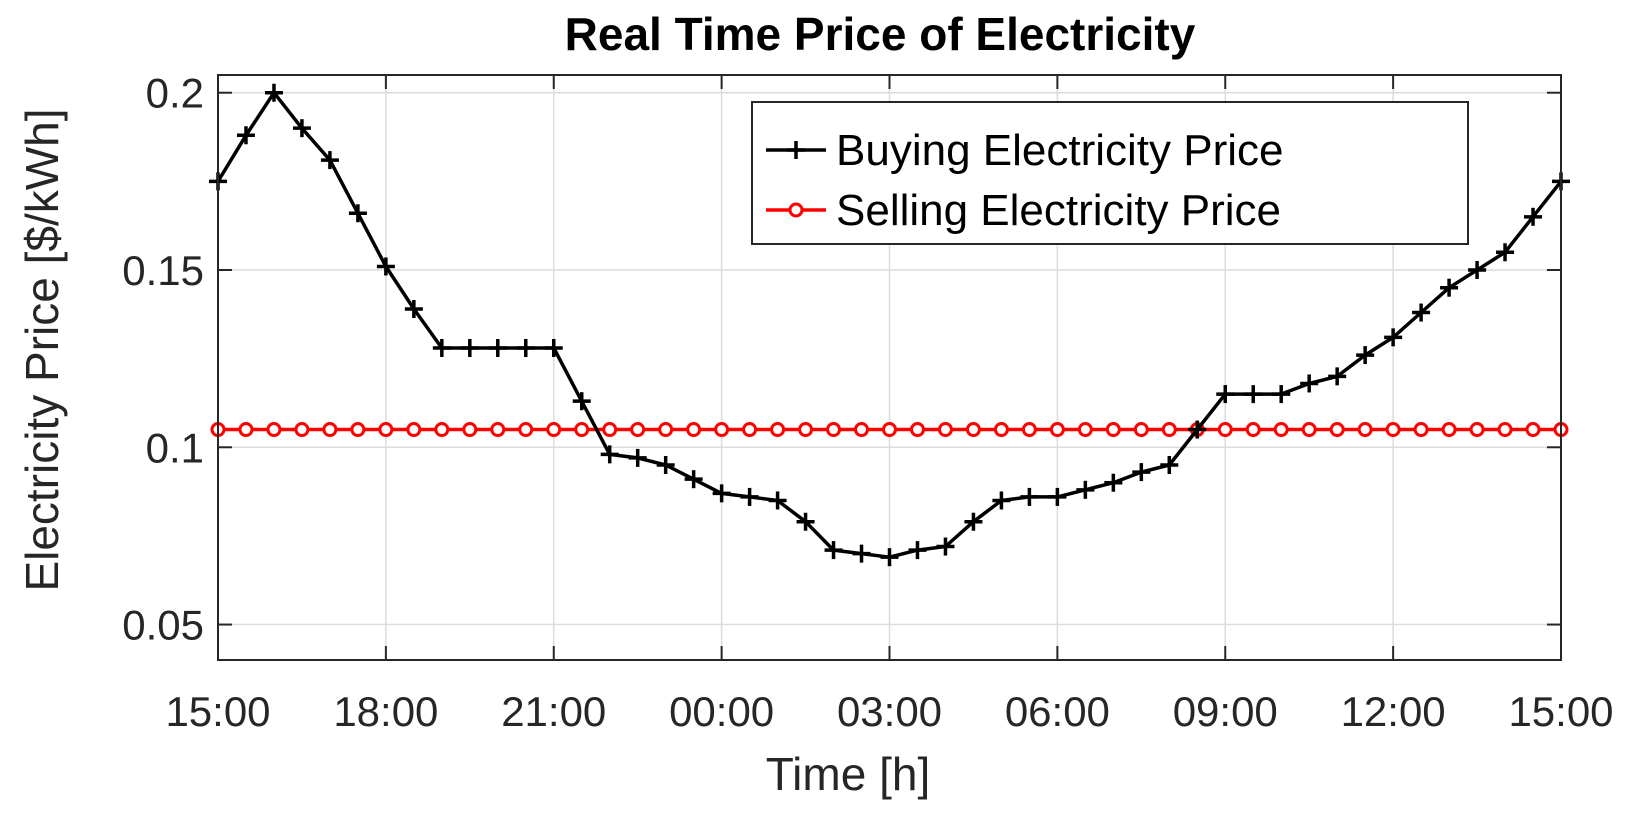  Describe the element at coordinates (721, 711) in the screenshot. I see `x-tick-label: 00:00` at that location.